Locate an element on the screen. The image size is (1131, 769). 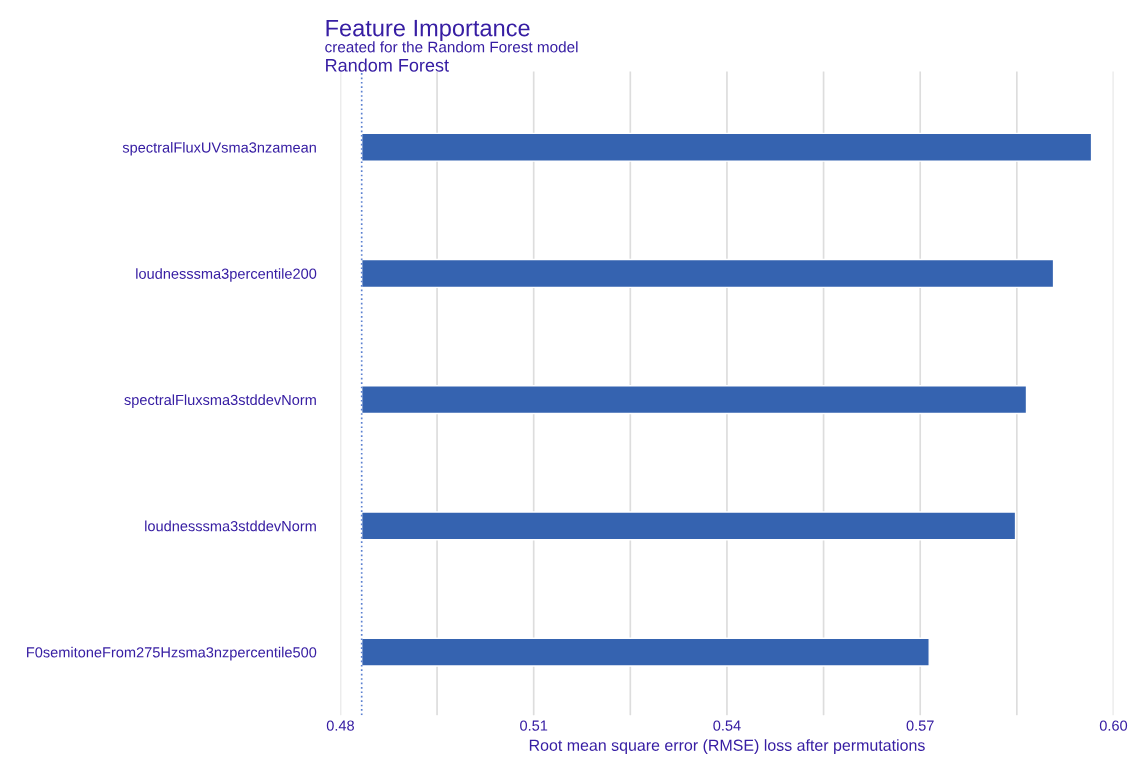
x-tick-label: 0.60 is located at coordinates (1113, 725).